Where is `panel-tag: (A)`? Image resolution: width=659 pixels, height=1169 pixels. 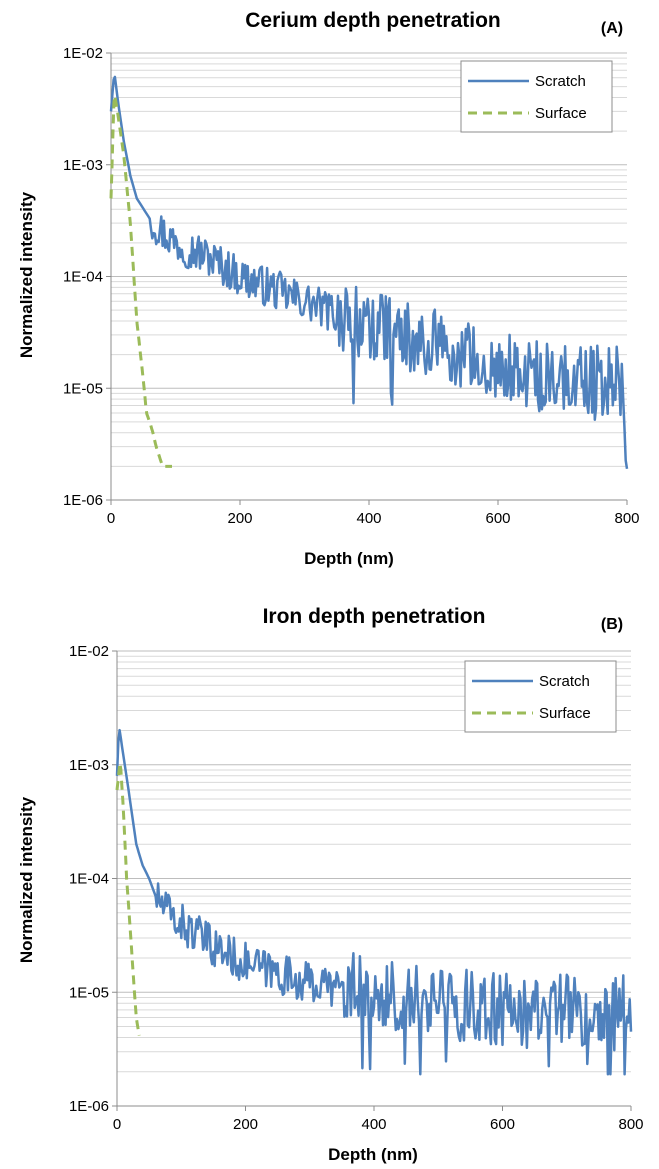 panel-tag: (A) is located at coordinates (612, 28).